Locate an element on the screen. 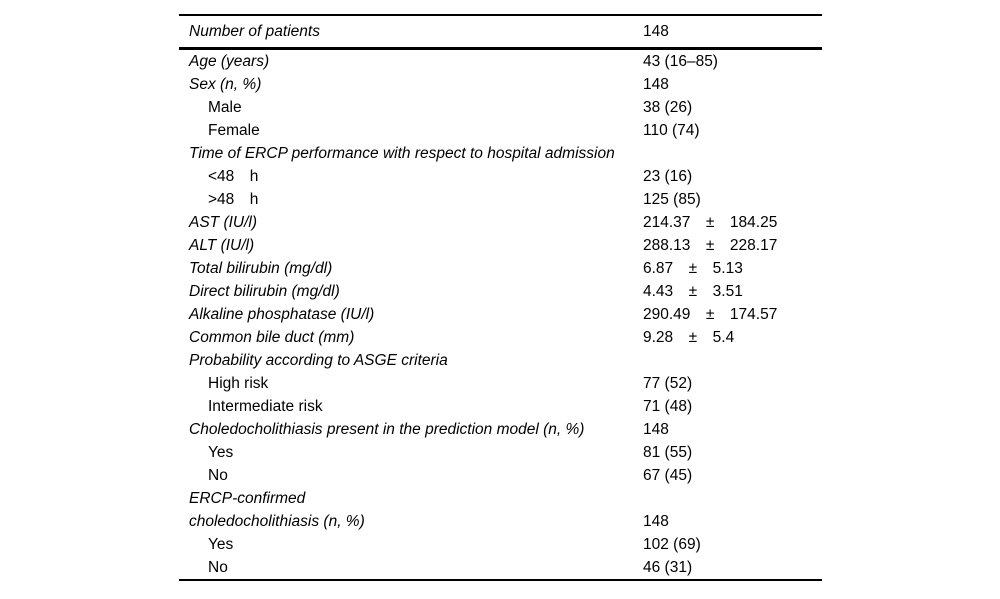 The image size is (1000, 599). row-label: Total bilirubin (mg/dl) is located at coordinates (261, 268).